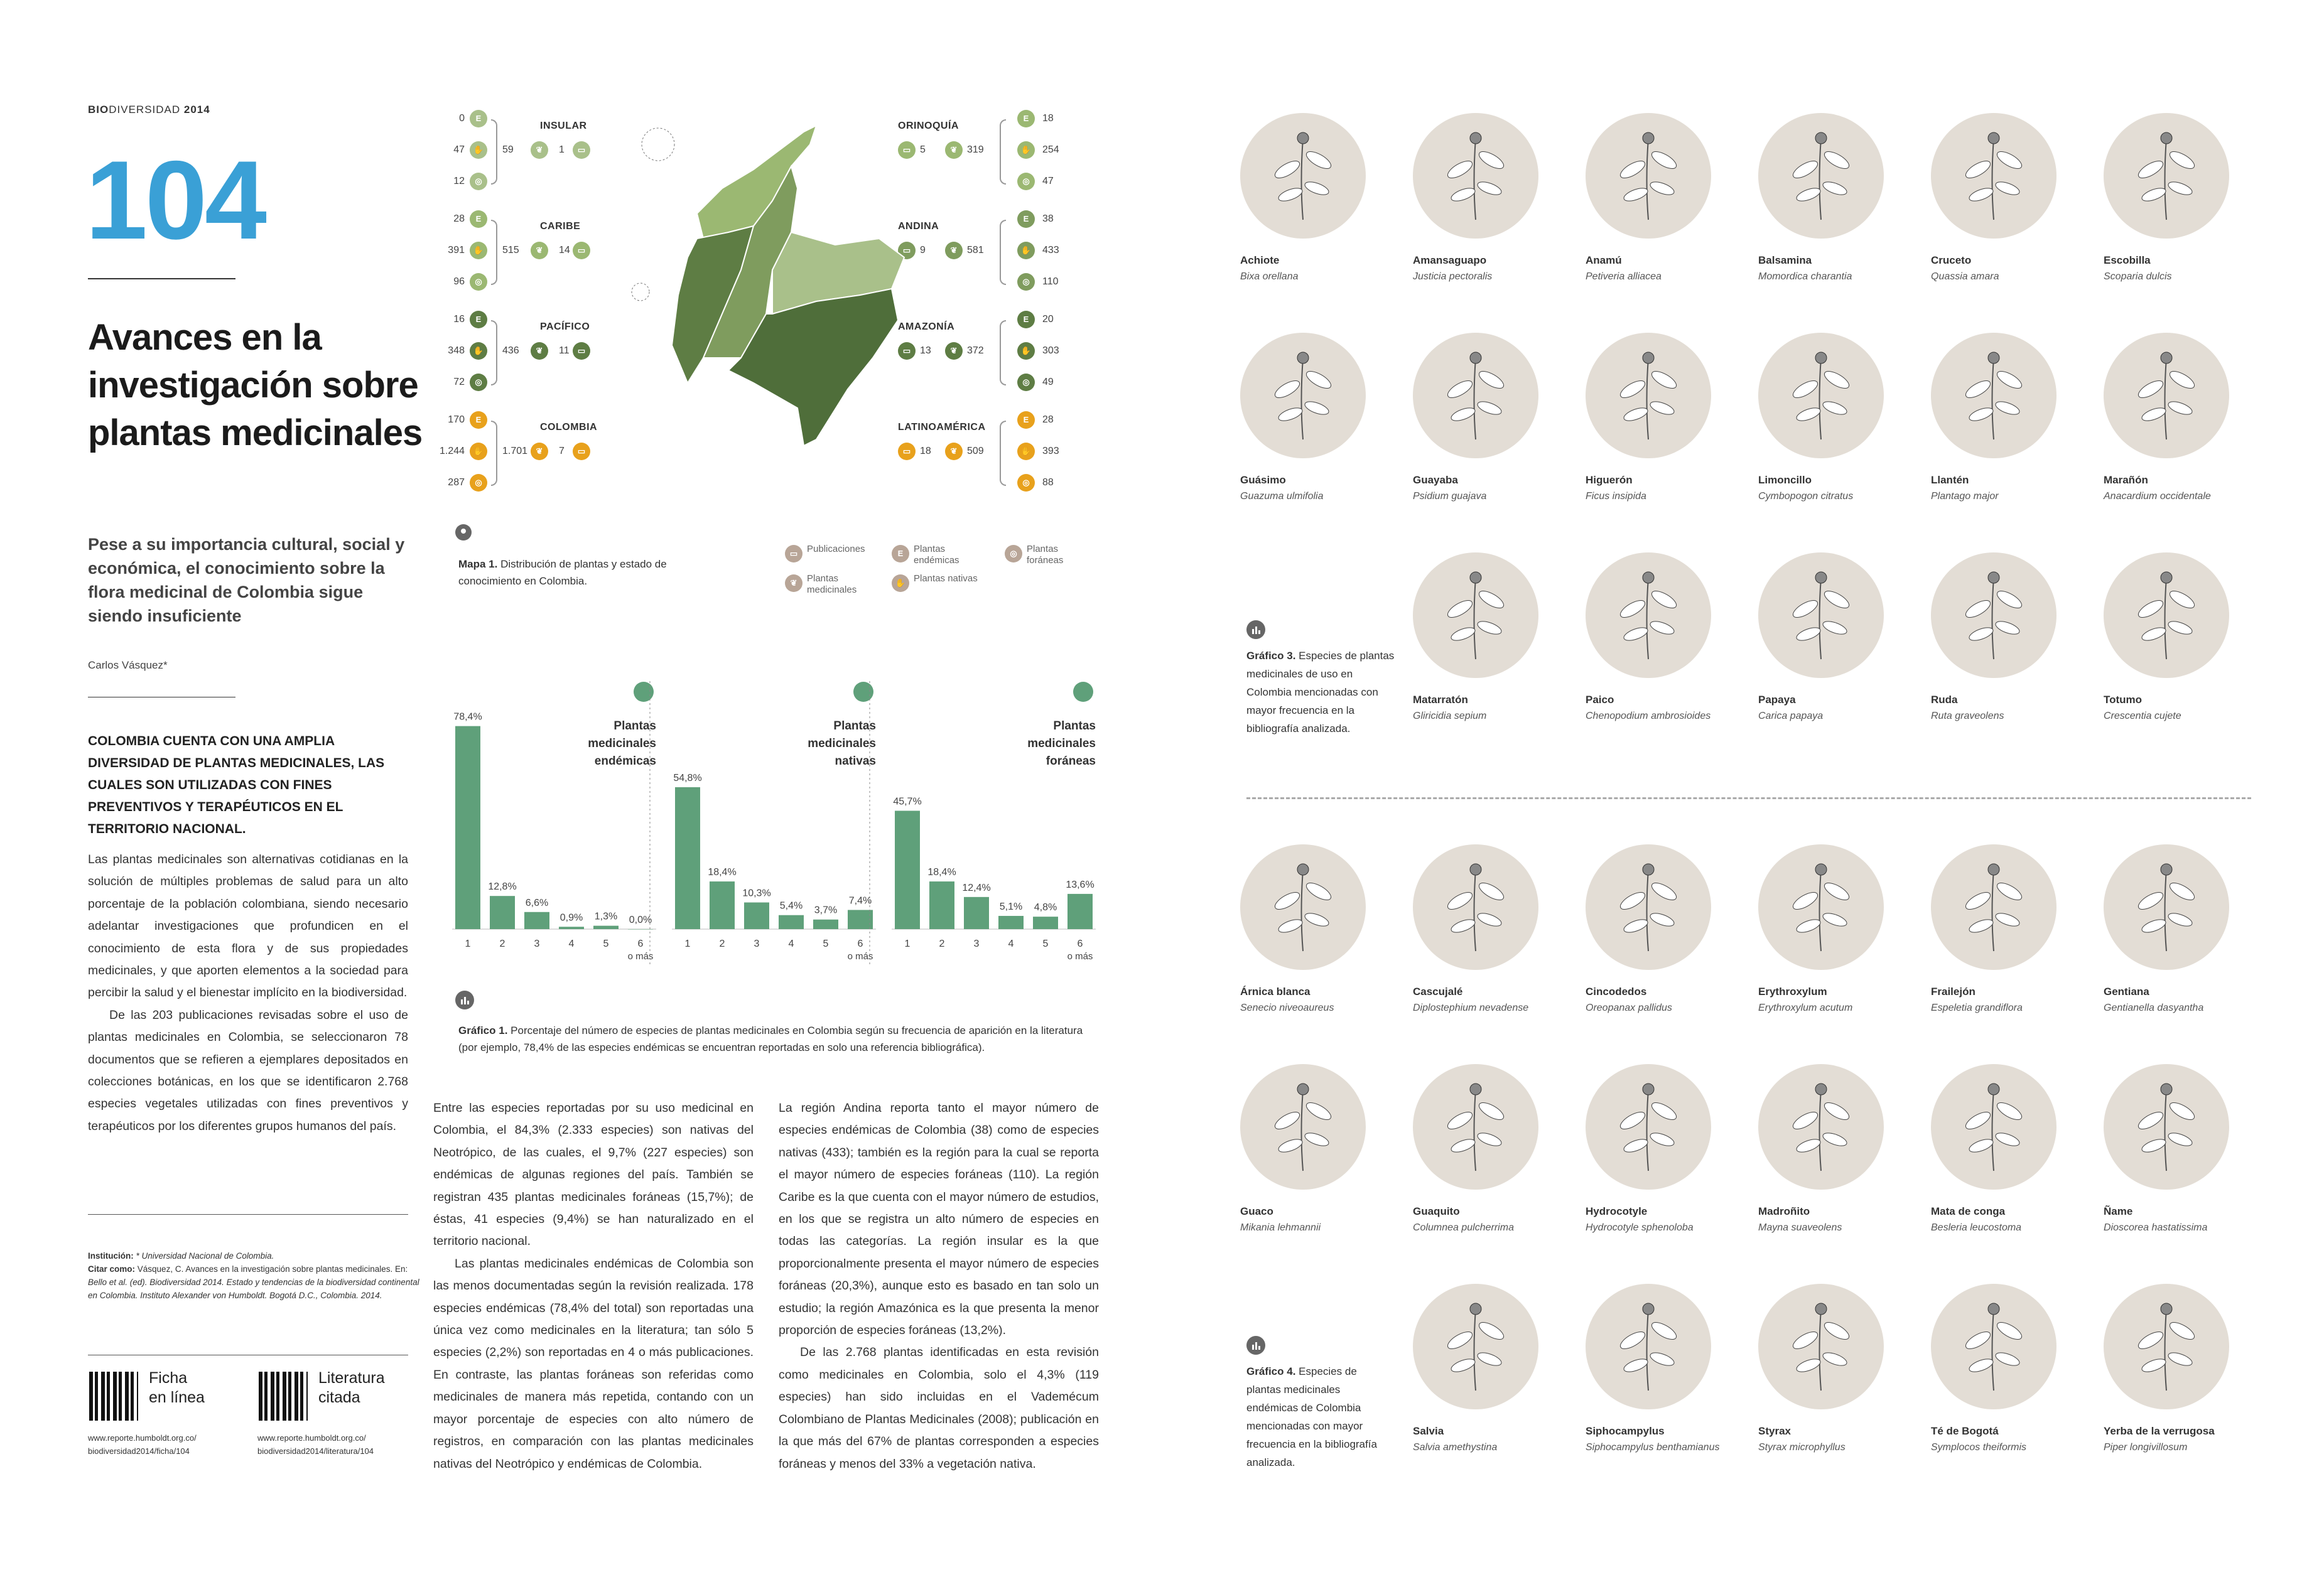  Describe the element at coordinates (510, 250) in the screenshot. I see `stat-medicinal: 515` at that location.